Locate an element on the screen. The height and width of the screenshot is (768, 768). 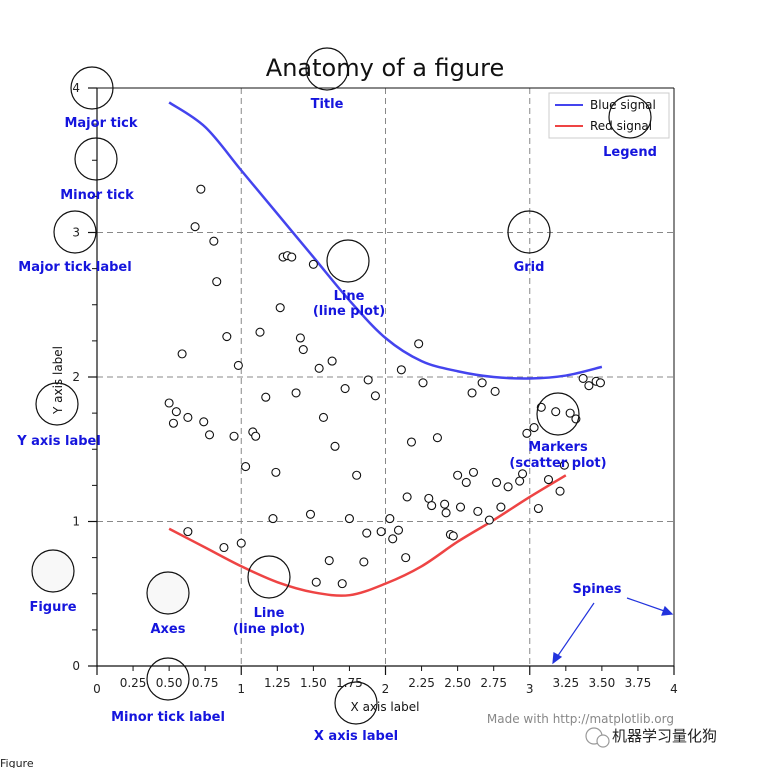
markers-callout-circle is located at coordinates (558, 414).